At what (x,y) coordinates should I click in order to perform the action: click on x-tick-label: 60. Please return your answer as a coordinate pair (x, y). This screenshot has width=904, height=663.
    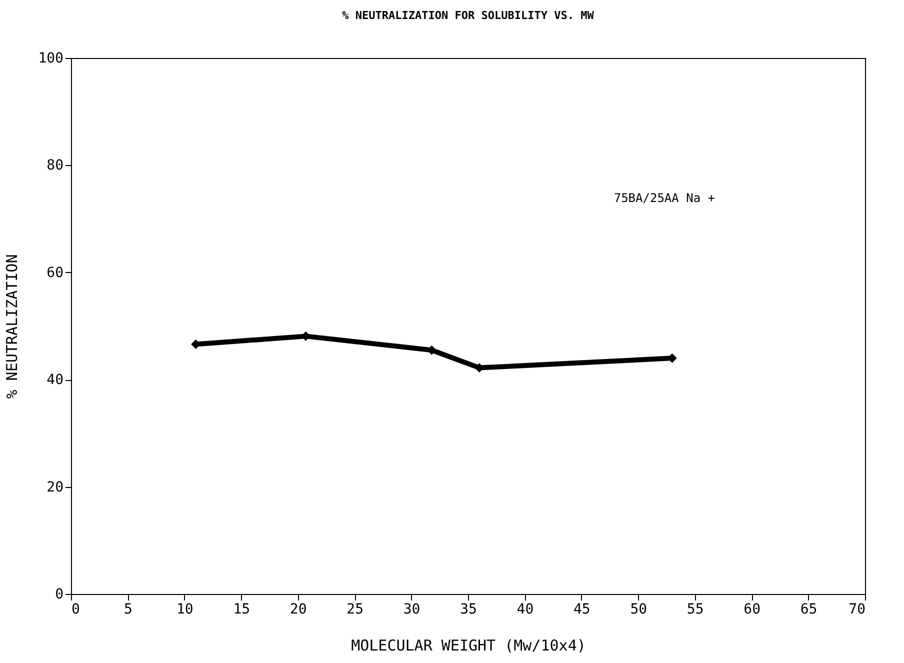
    Looking at the image, I should click on (752, 610).